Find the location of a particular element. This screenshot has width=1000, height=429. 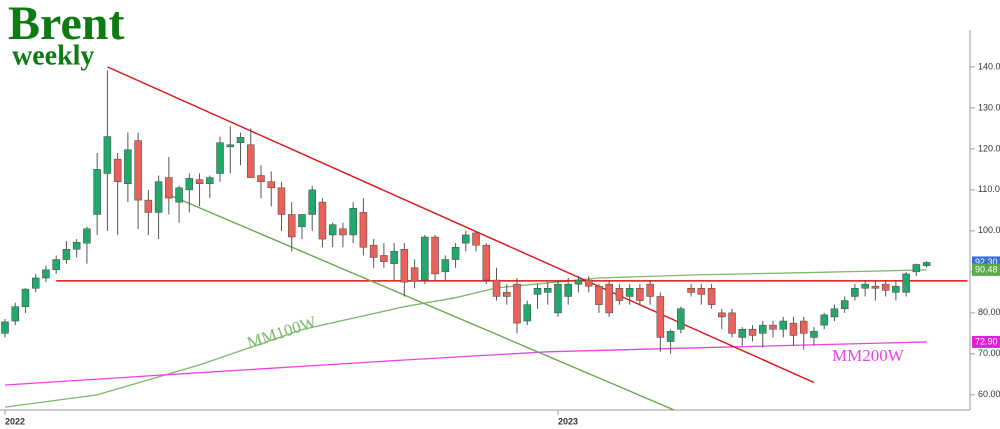

y-tick-label: 70.00 is located at coordinates (989, 353).